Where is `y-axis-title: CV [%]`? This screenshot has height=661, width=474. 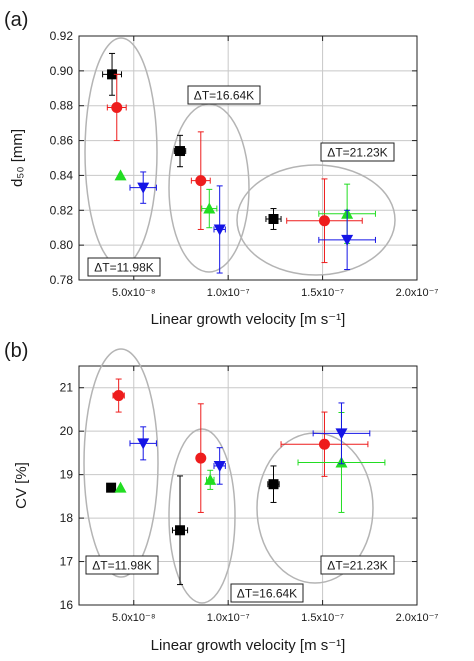
y-axis-title: CV [%] is located at coordinates (21, 485).